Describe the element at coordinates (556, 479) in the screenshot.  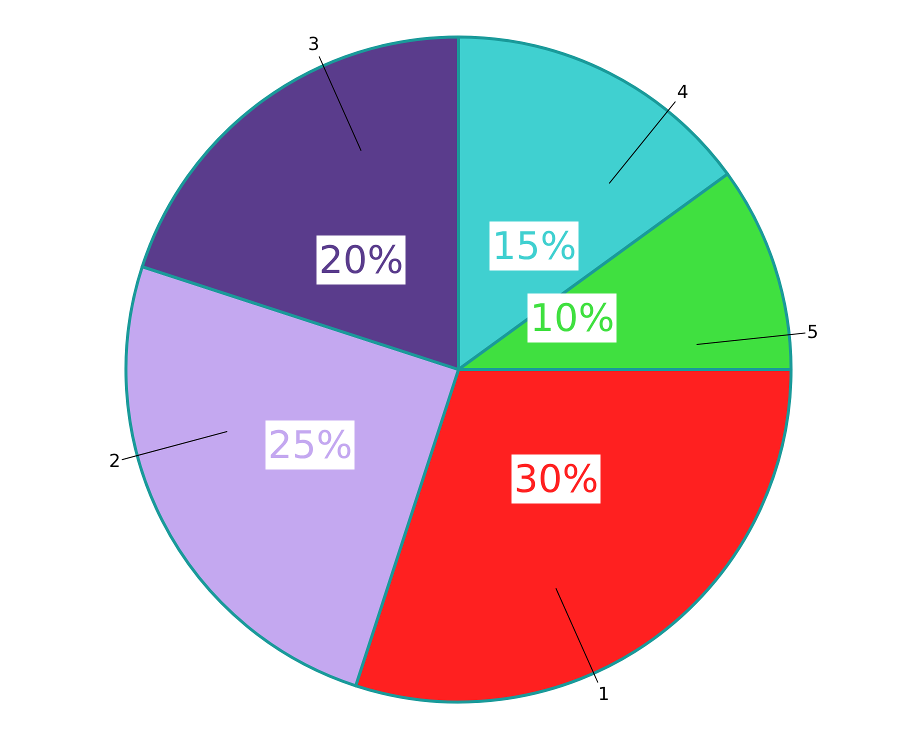
I see `data-label: 30%` at that location.